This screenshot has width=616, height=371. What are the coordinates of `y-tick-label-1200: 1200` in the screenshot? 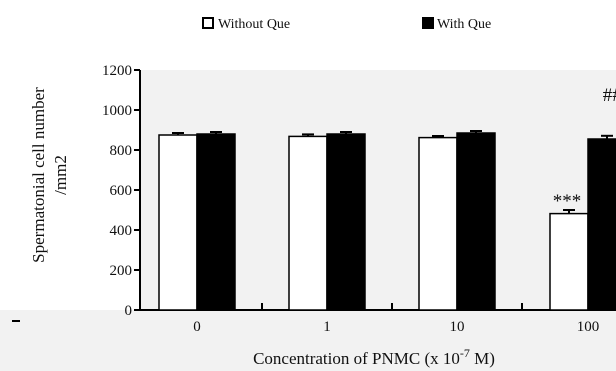 It's located at (117, 71).